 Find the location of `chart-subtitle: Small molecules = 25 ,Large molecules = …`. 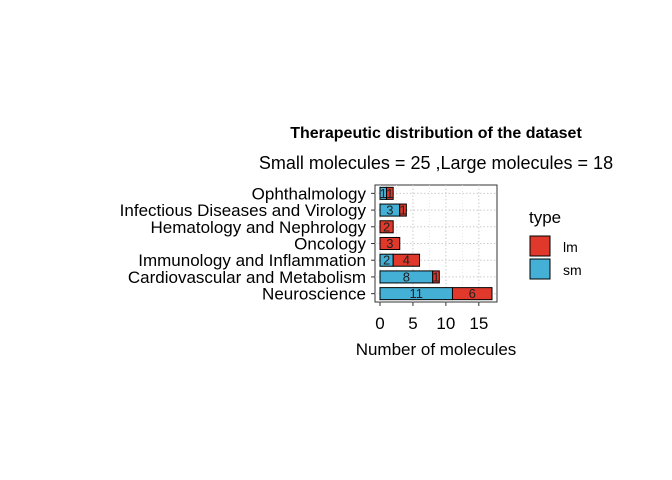

chart-subtitle: Small molecules = 25 ,Large molecules = … is located at coordinates (436, 163).